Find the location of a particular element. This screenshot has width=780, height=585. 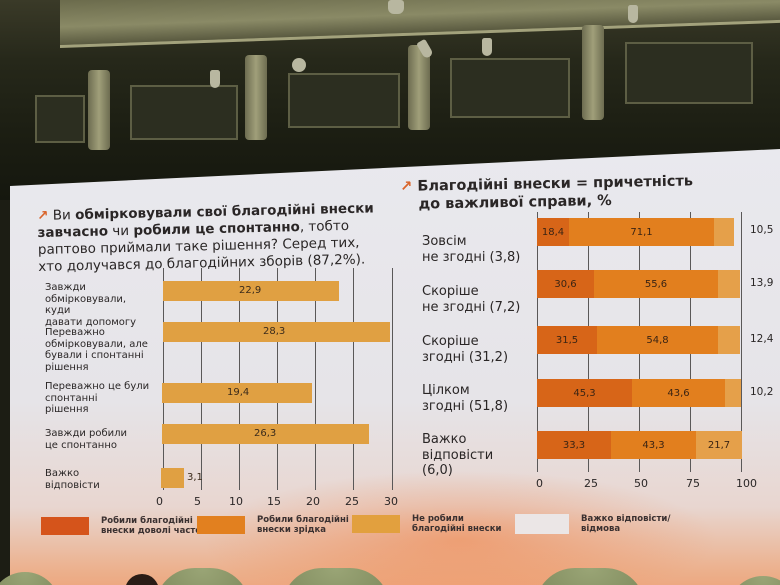

screen-glow is located at coordinates (460, 527).